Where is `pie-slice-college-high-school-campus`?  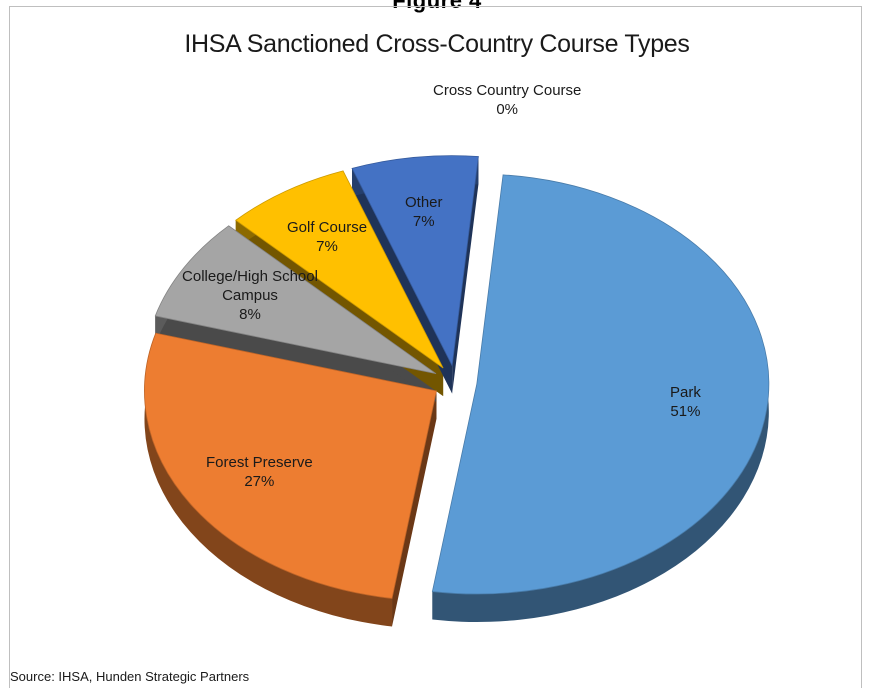
pie-slice-college-high-school-campus is located at coordinates (295, 300).